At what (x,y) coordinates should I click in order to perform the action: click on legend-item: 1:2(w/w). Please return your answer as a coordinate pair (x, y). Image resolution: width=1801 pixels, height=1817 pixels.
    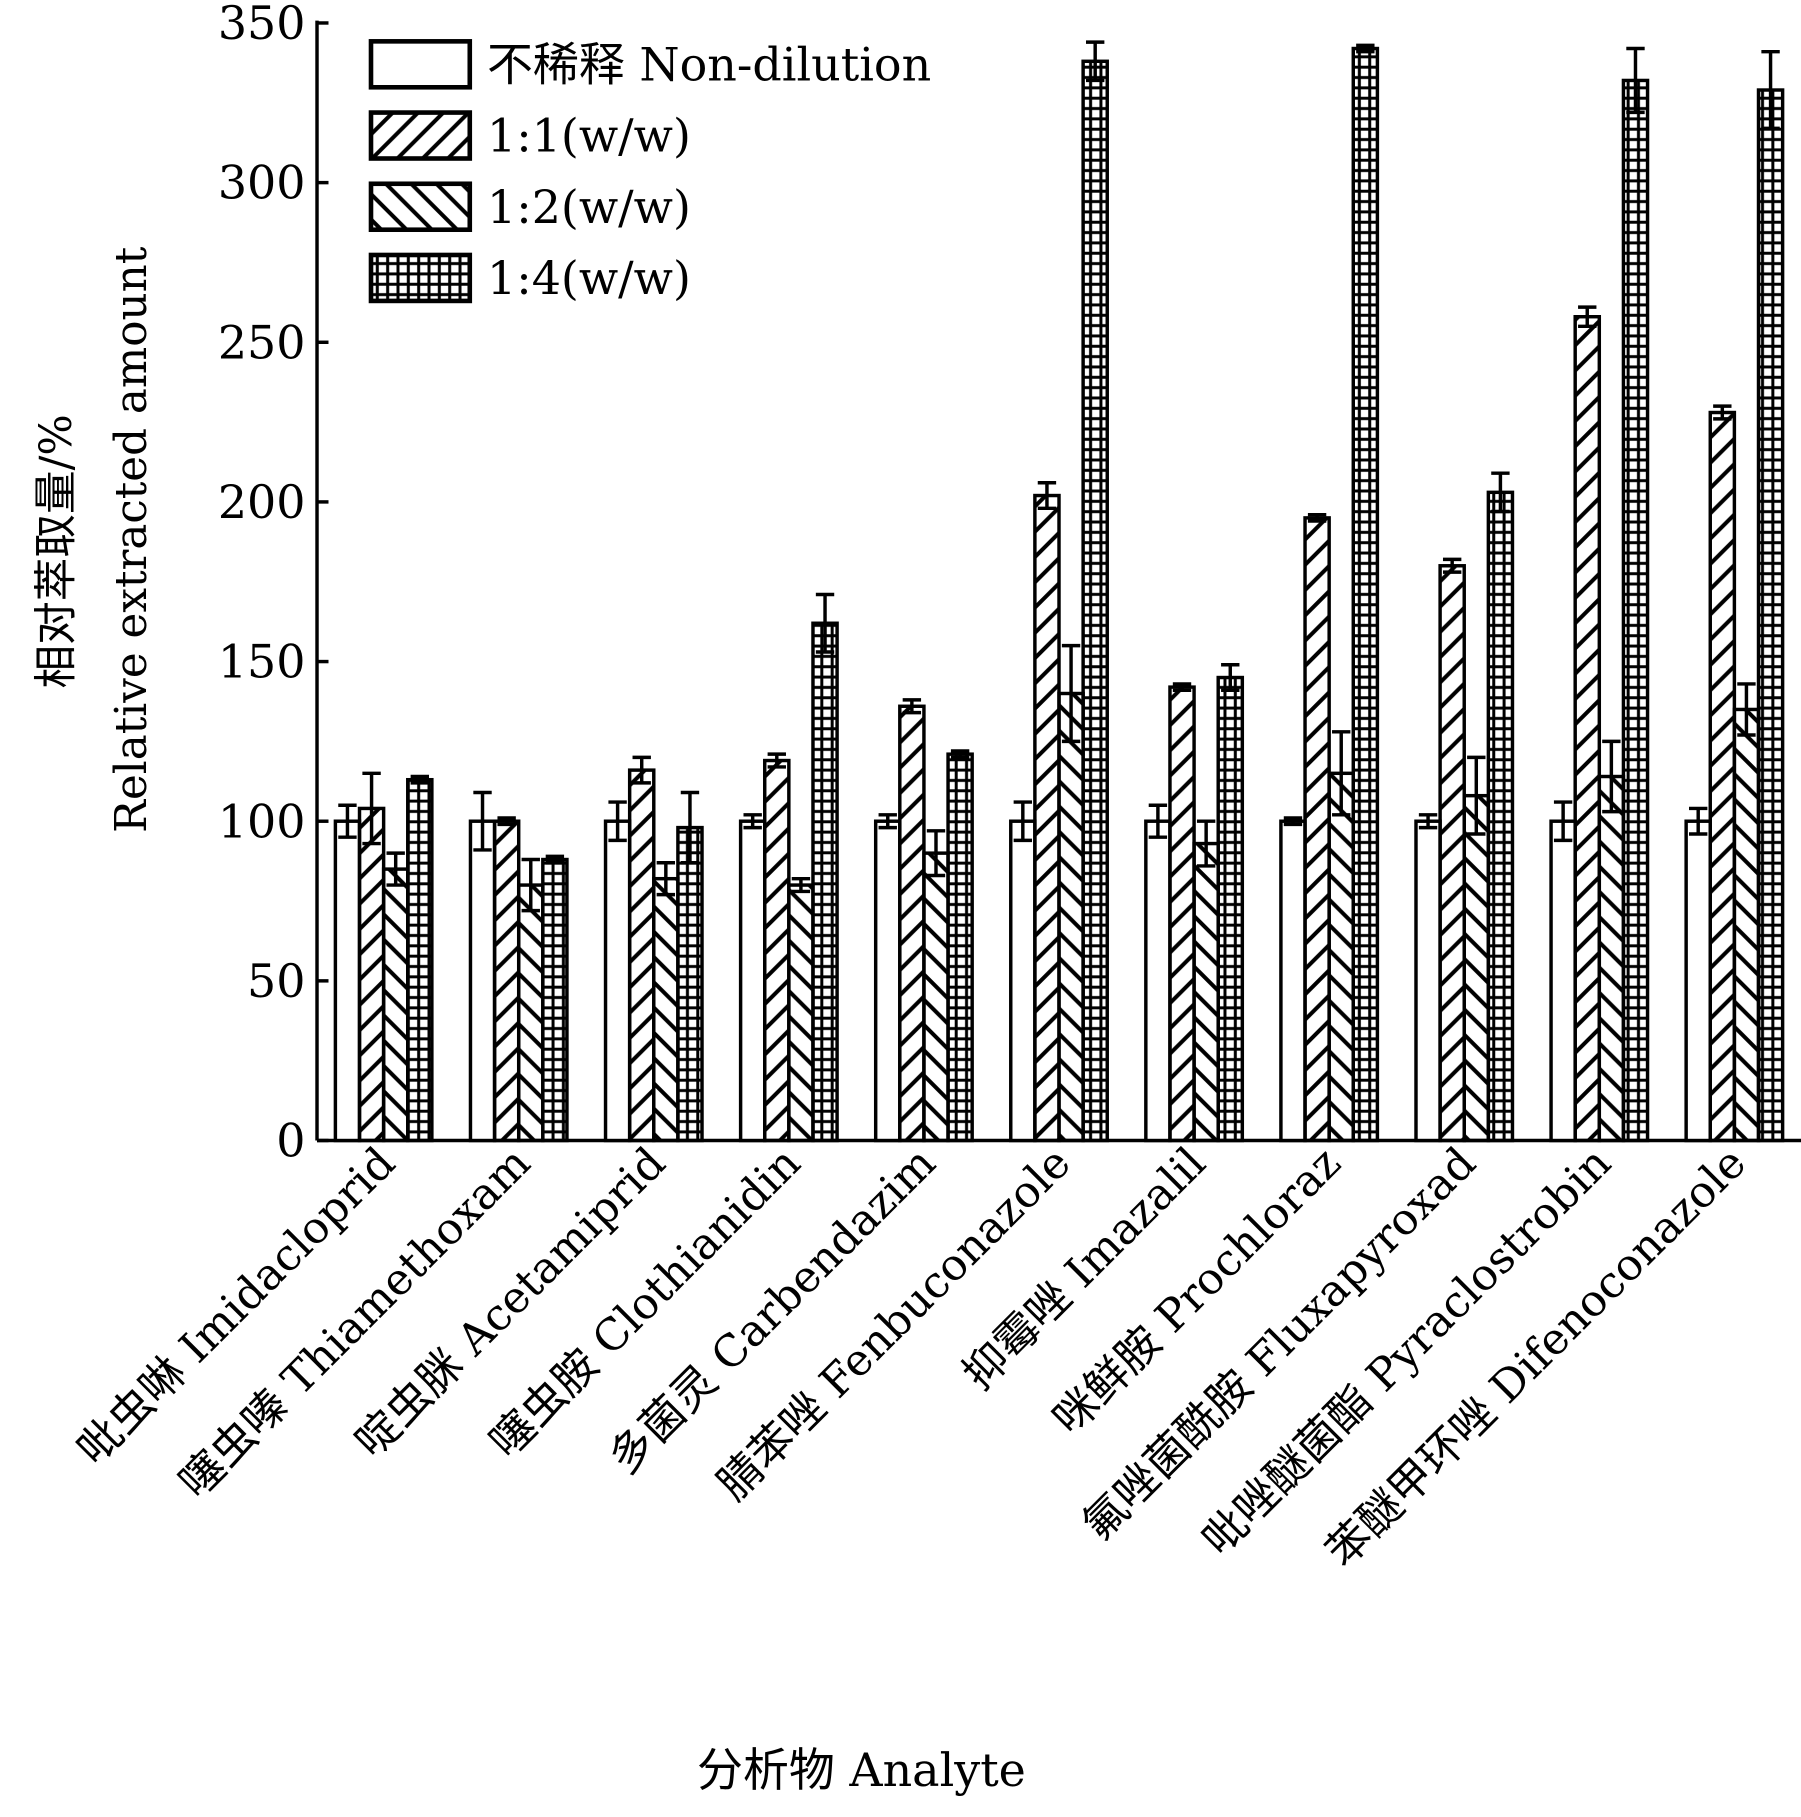
    Looking at the image, I should click on (529, 207).